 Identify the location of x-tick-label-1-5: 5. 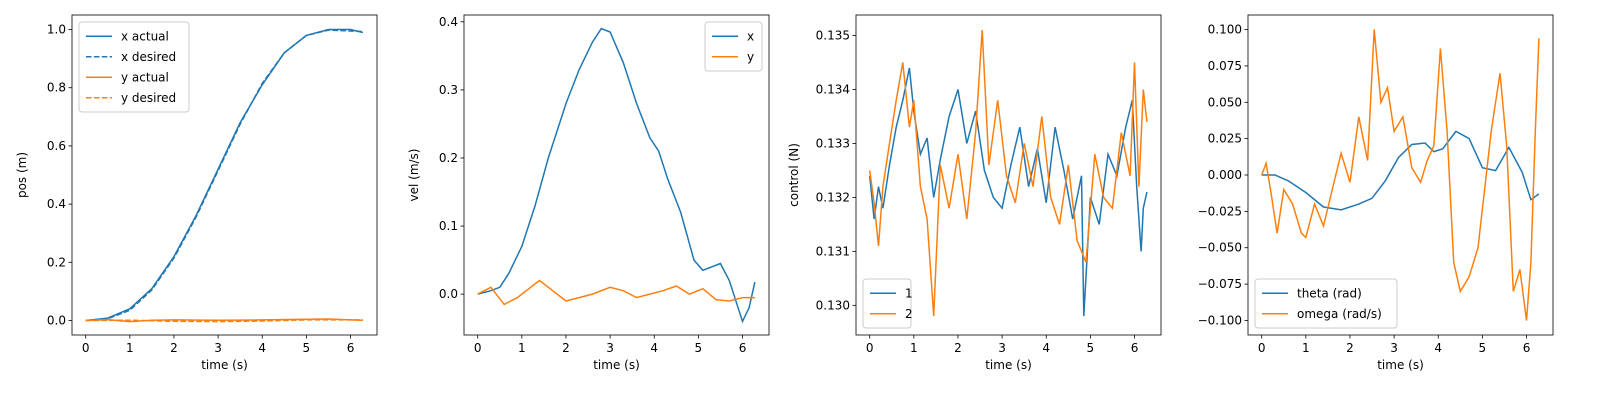
(307, 348).